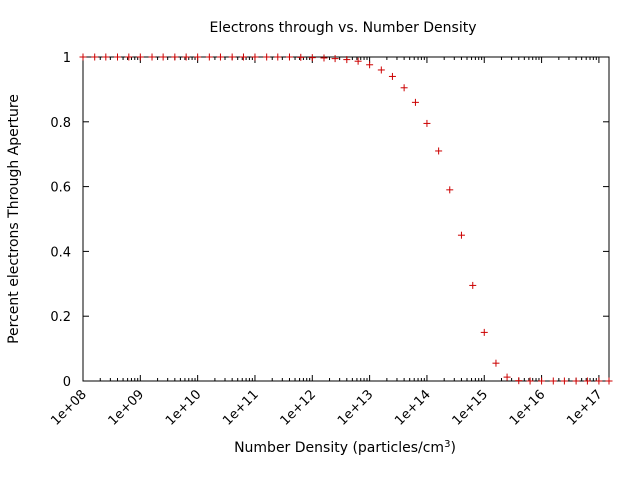 The height and width of the screenshot is (480, 640). What do you see at coordinates (447, 444) in the screenshot?
I see `x-axis-title-superscript: 3` at bounding box center [447, 444].